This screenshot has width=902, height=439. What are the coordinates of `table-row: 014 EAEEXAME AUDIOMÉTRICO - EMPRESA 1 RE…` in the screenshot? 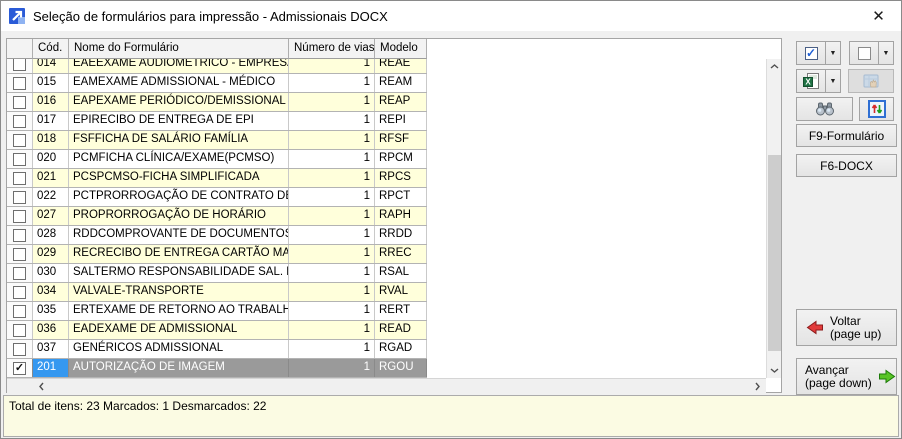 It's located at (217, 66).